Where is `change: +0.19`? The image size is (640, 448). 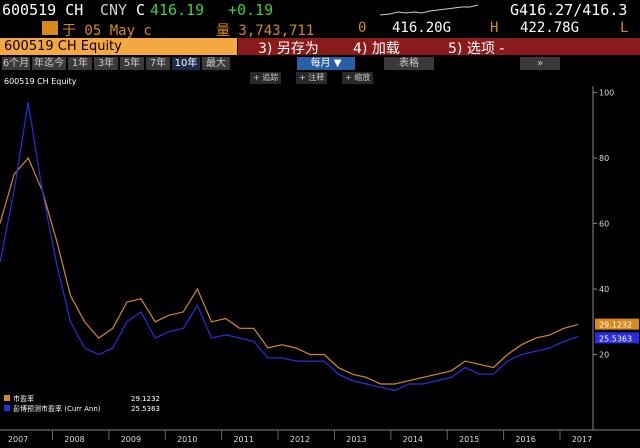 change: +0.19 is located at coordinates (251, 10).